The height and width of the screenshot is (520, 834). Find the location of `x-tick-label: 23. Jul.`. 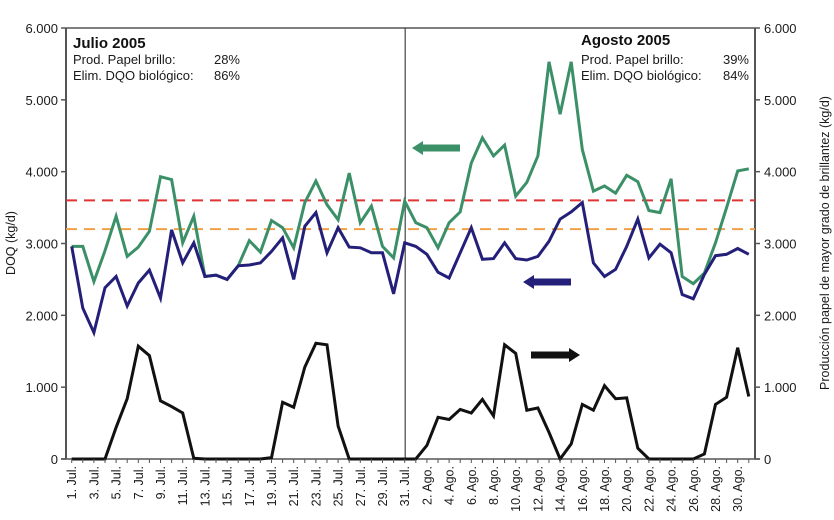

x-tick-label: 23. Jul. is located at coordinates (316, 486).